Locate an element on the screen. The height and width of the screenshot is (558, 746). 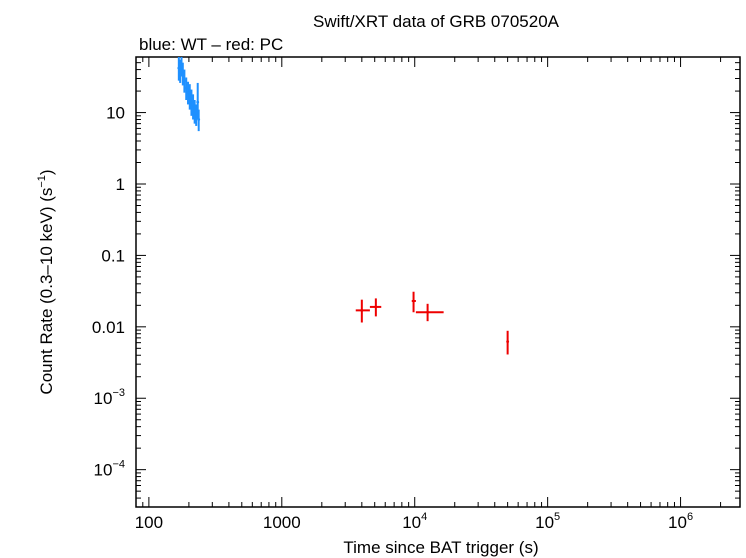
y-tick-label: 1 is located at coordinates (120, 184).